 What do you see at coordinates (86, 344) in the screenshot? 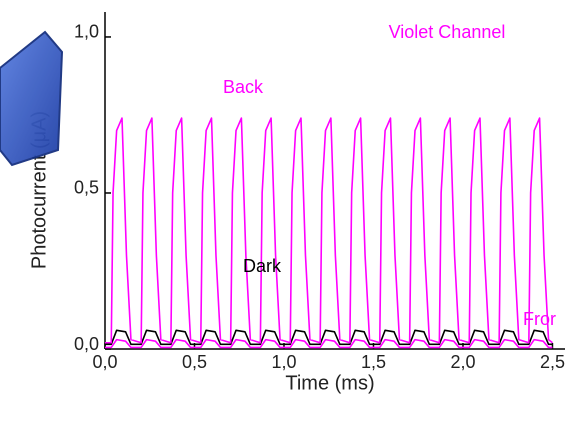
I see `y-tick-label: 0,0` at bounding box center [86, 344].